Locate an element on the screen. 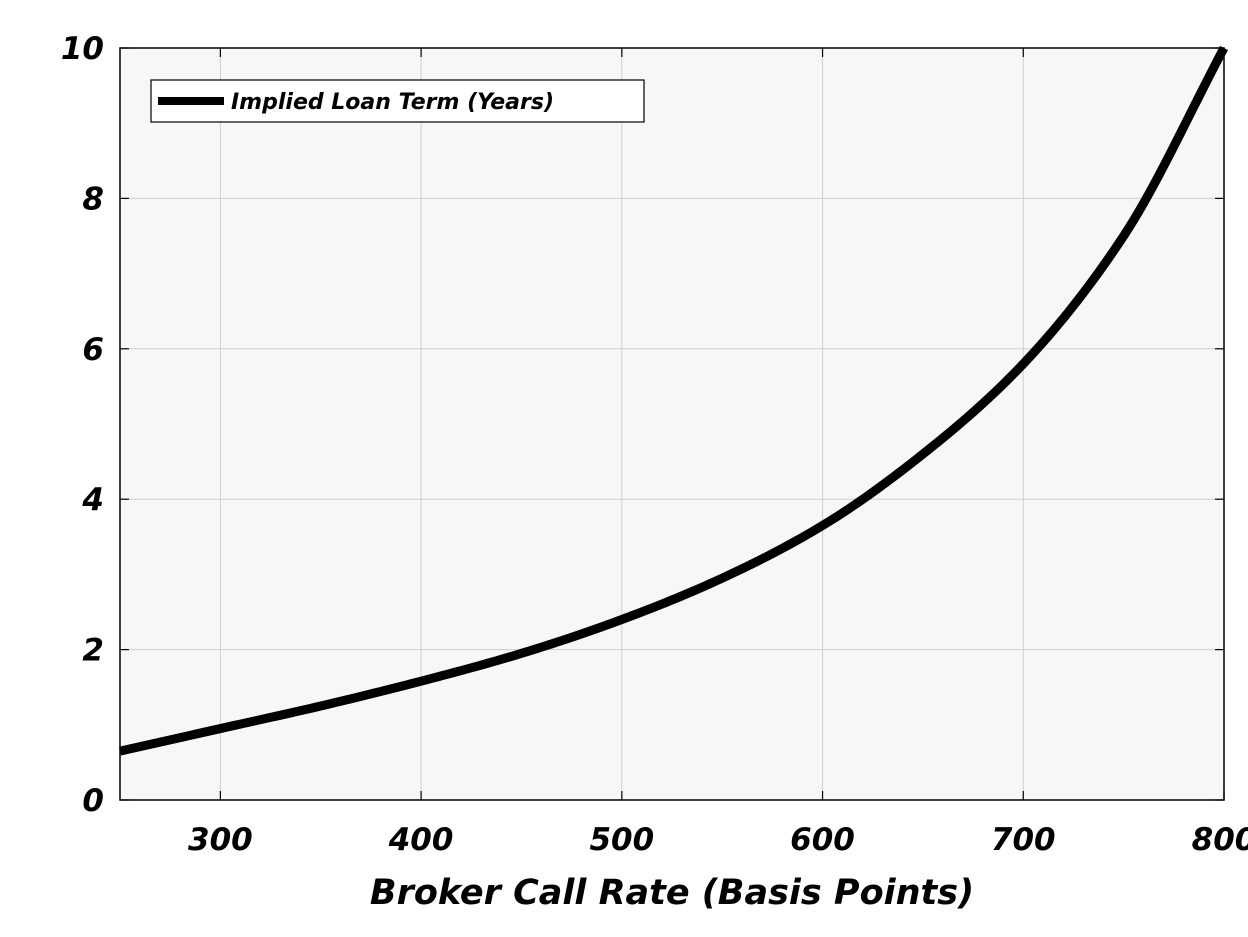 This screenshot has width=1248, height=937. y-tick-label: 4 is located at coordinates (92, 500).